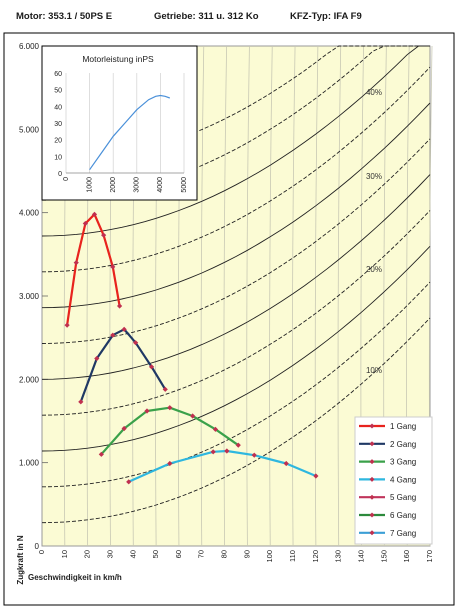 The height and width of the screenshot is (608, 458). What do you see at coordinates (361, 556) in the screenshot?
I see `x-tick-label: 140` at bounding box center [361, 556].